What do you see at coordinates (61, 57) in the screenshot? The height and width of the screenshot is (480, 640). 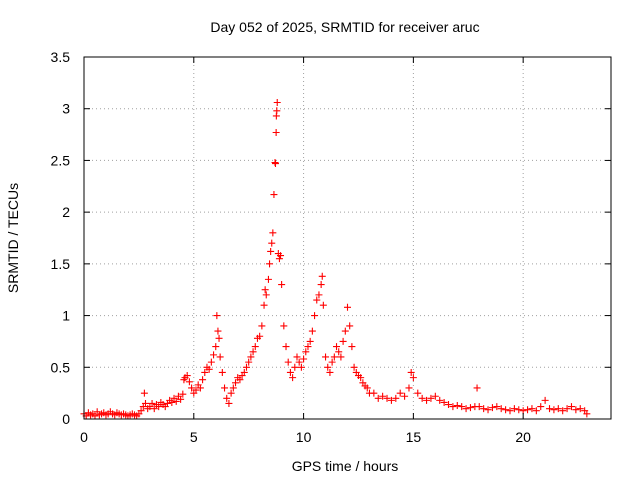 I see `y-tick-label: 3.5` at bounding box center [61, 57].